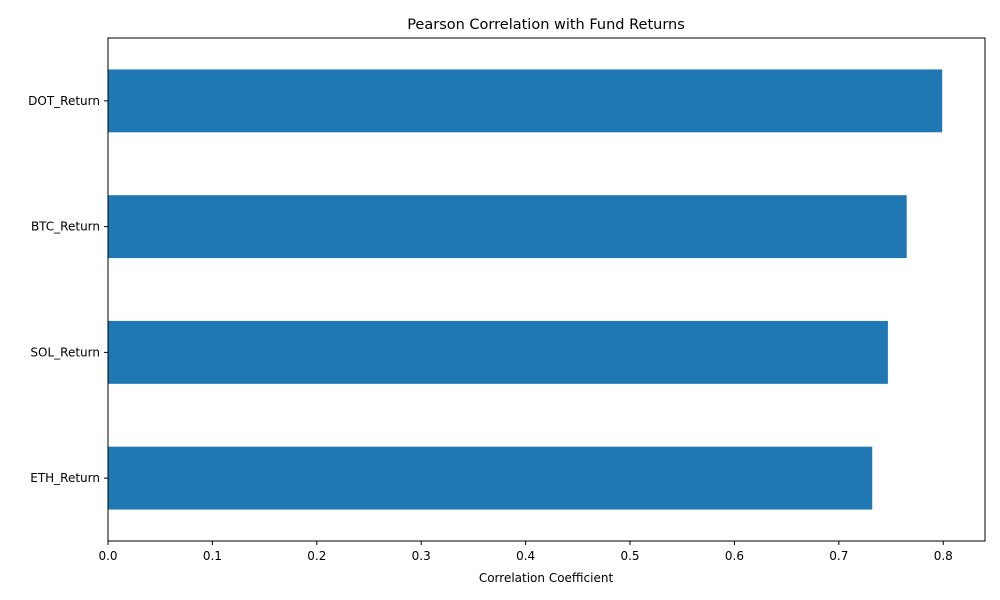 The width and height of the screenshot is (1000, 600). What do you see at coordinates (838, 556) in the screenshot?
I see `x-tick-label: 0.7` at bounding box center [838, 556].